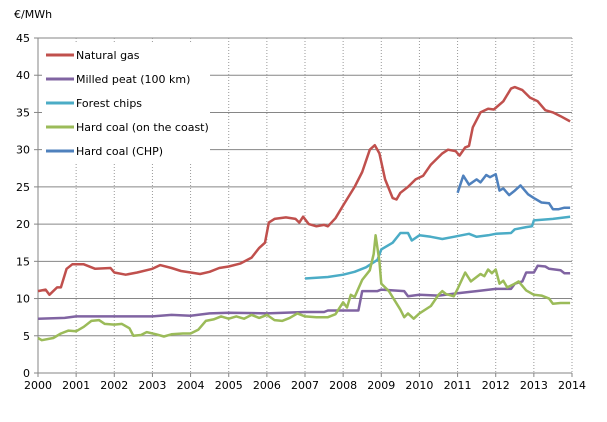 This screenshot has height=422, width=607. I want to click on legend-label: Forest chips, so click(109, 103).